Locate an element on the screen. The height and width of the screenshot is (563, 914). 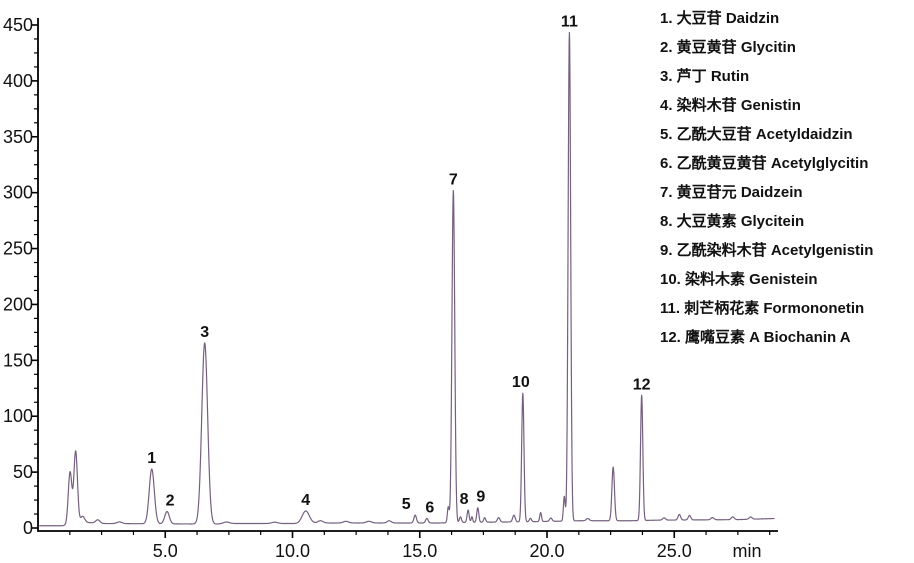
legend-item-7: 7. 黄豆苷元 Daidzein is located at coordinates (731, 192).